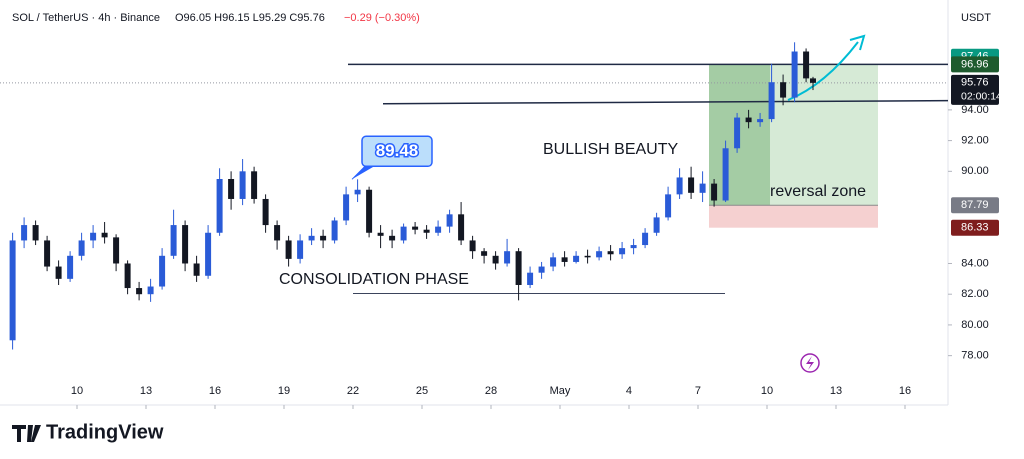 This screenshot has height=459, width=1024. What do you see at coordinates (975, 325) in the screenshot?
I see `y-tick-label: 80.00` at bounding box center [975, 325].